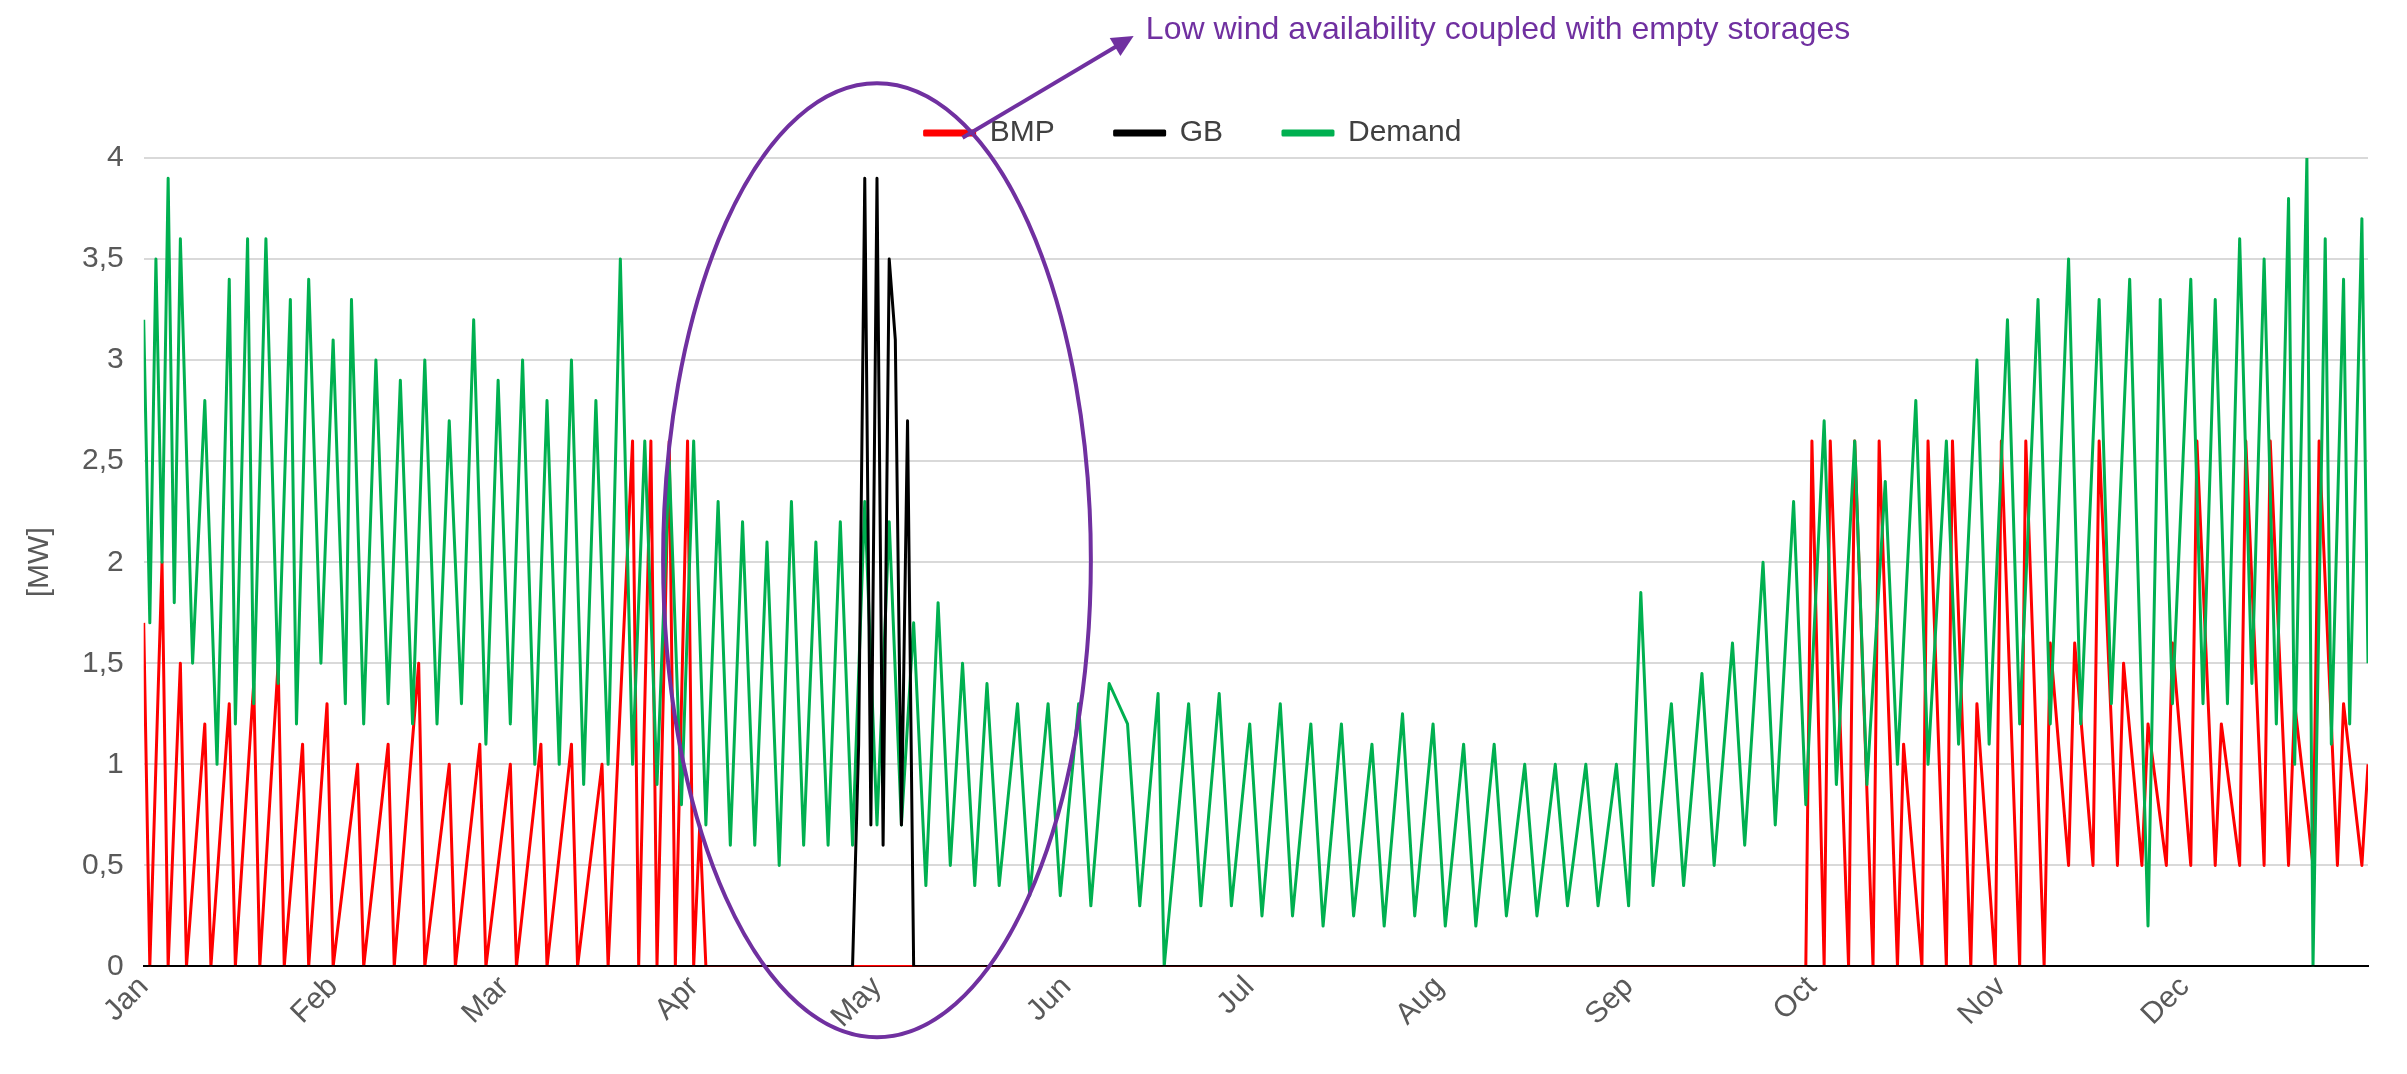  I want to click on x-tick-label: Apr, so click(675, 997).